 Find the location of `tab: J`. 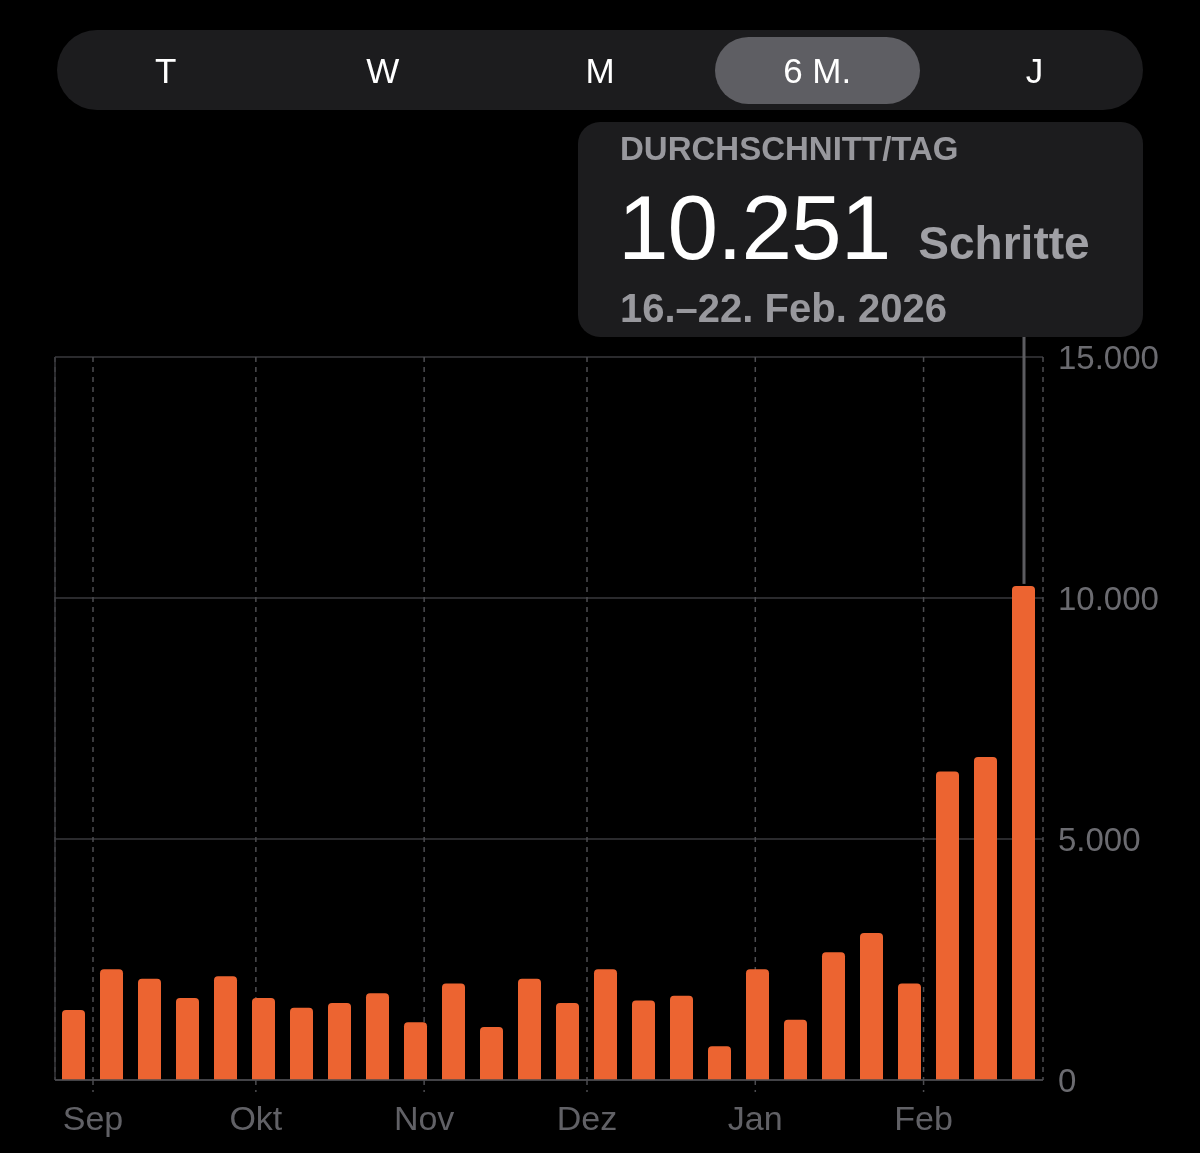

tab: J is located at coordinates (1034, 70).